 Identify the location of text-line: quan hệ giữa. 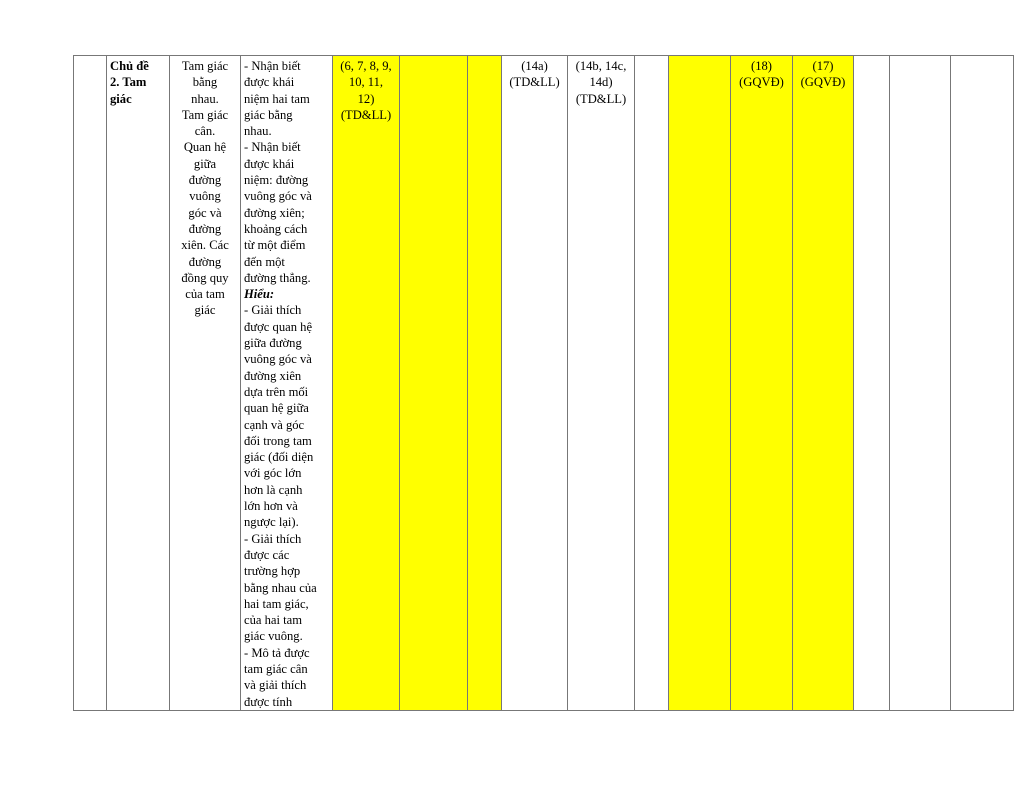
(276, 408).